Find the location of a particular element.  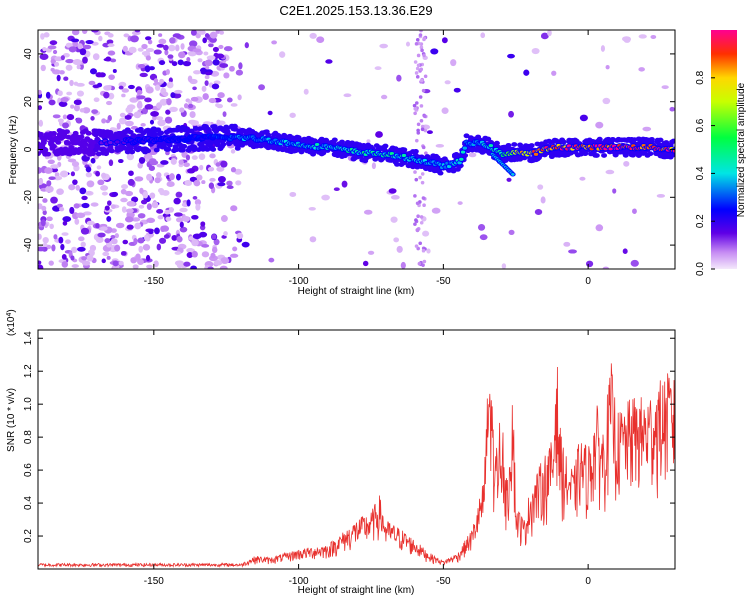

snr-y-label: SNR (10 * v/v) is located at coordinates (11, 420).